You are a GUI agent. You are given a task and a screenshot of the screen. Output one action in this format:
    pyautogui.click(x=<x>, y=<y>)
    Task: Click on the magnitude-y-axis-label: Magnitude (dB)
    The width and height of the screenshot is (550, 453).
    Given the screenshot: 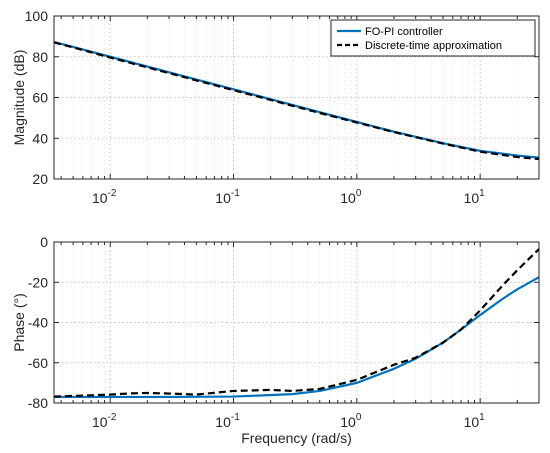 What is the action you would take?
    pyautogui.click(x=19, y=98)
    